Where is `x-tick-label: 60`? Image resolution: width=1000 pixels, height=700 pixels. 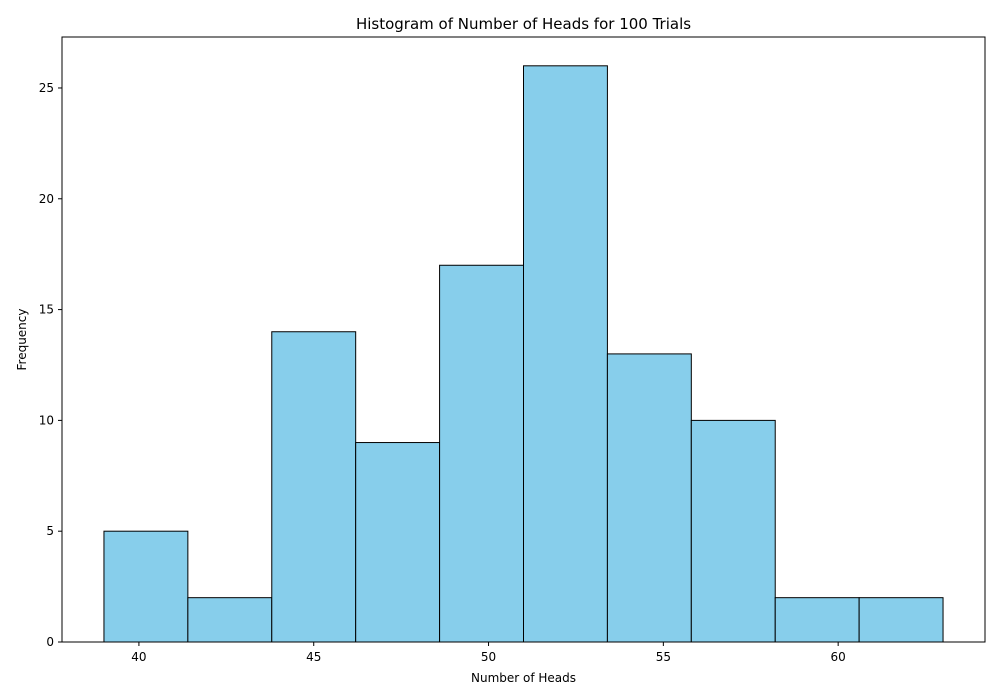 x-tick-label: 60 is located at coordinates (838, 657).